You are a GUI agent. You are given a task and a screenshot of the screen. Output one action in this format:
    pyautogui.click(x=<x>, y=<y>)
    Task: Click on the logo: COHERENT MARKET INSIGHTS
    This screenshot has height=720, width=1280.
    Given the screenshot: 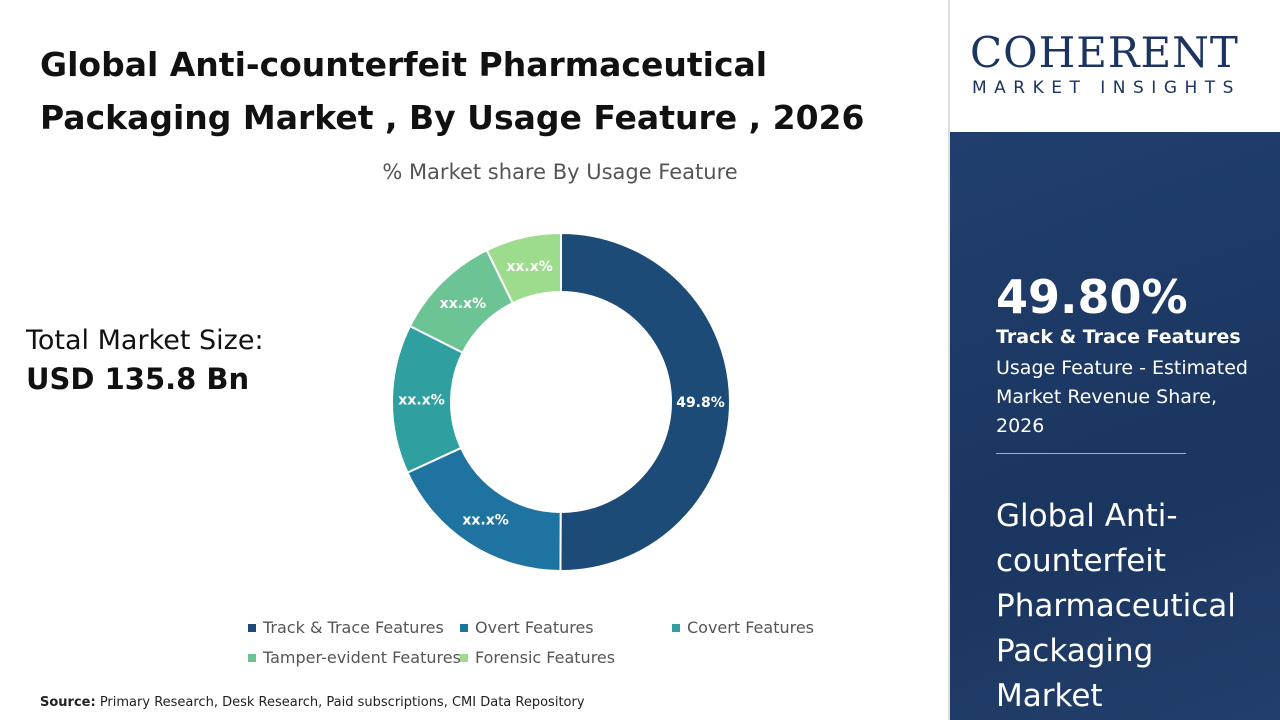 What is the action you would take?
    pyautogui.click(x=1115, y=65)
    